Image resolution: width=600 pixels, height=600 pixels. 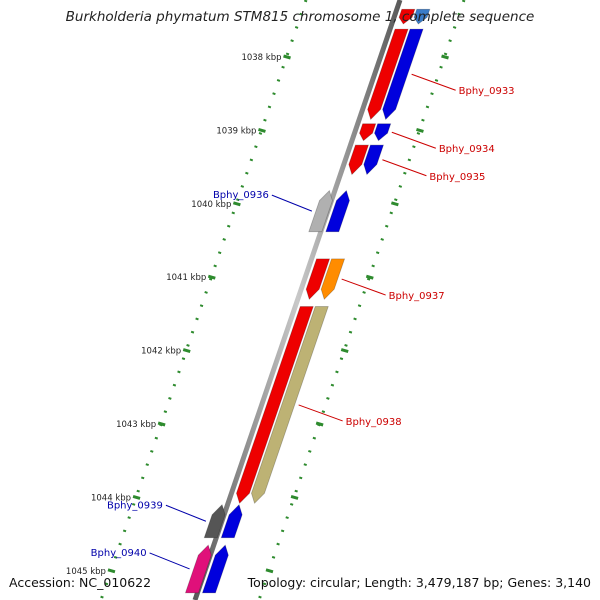 What do you see at coordinates (115, 582) in the screenshot?
I see `accession-value: NC_010622` at bounding box center [115, 582].